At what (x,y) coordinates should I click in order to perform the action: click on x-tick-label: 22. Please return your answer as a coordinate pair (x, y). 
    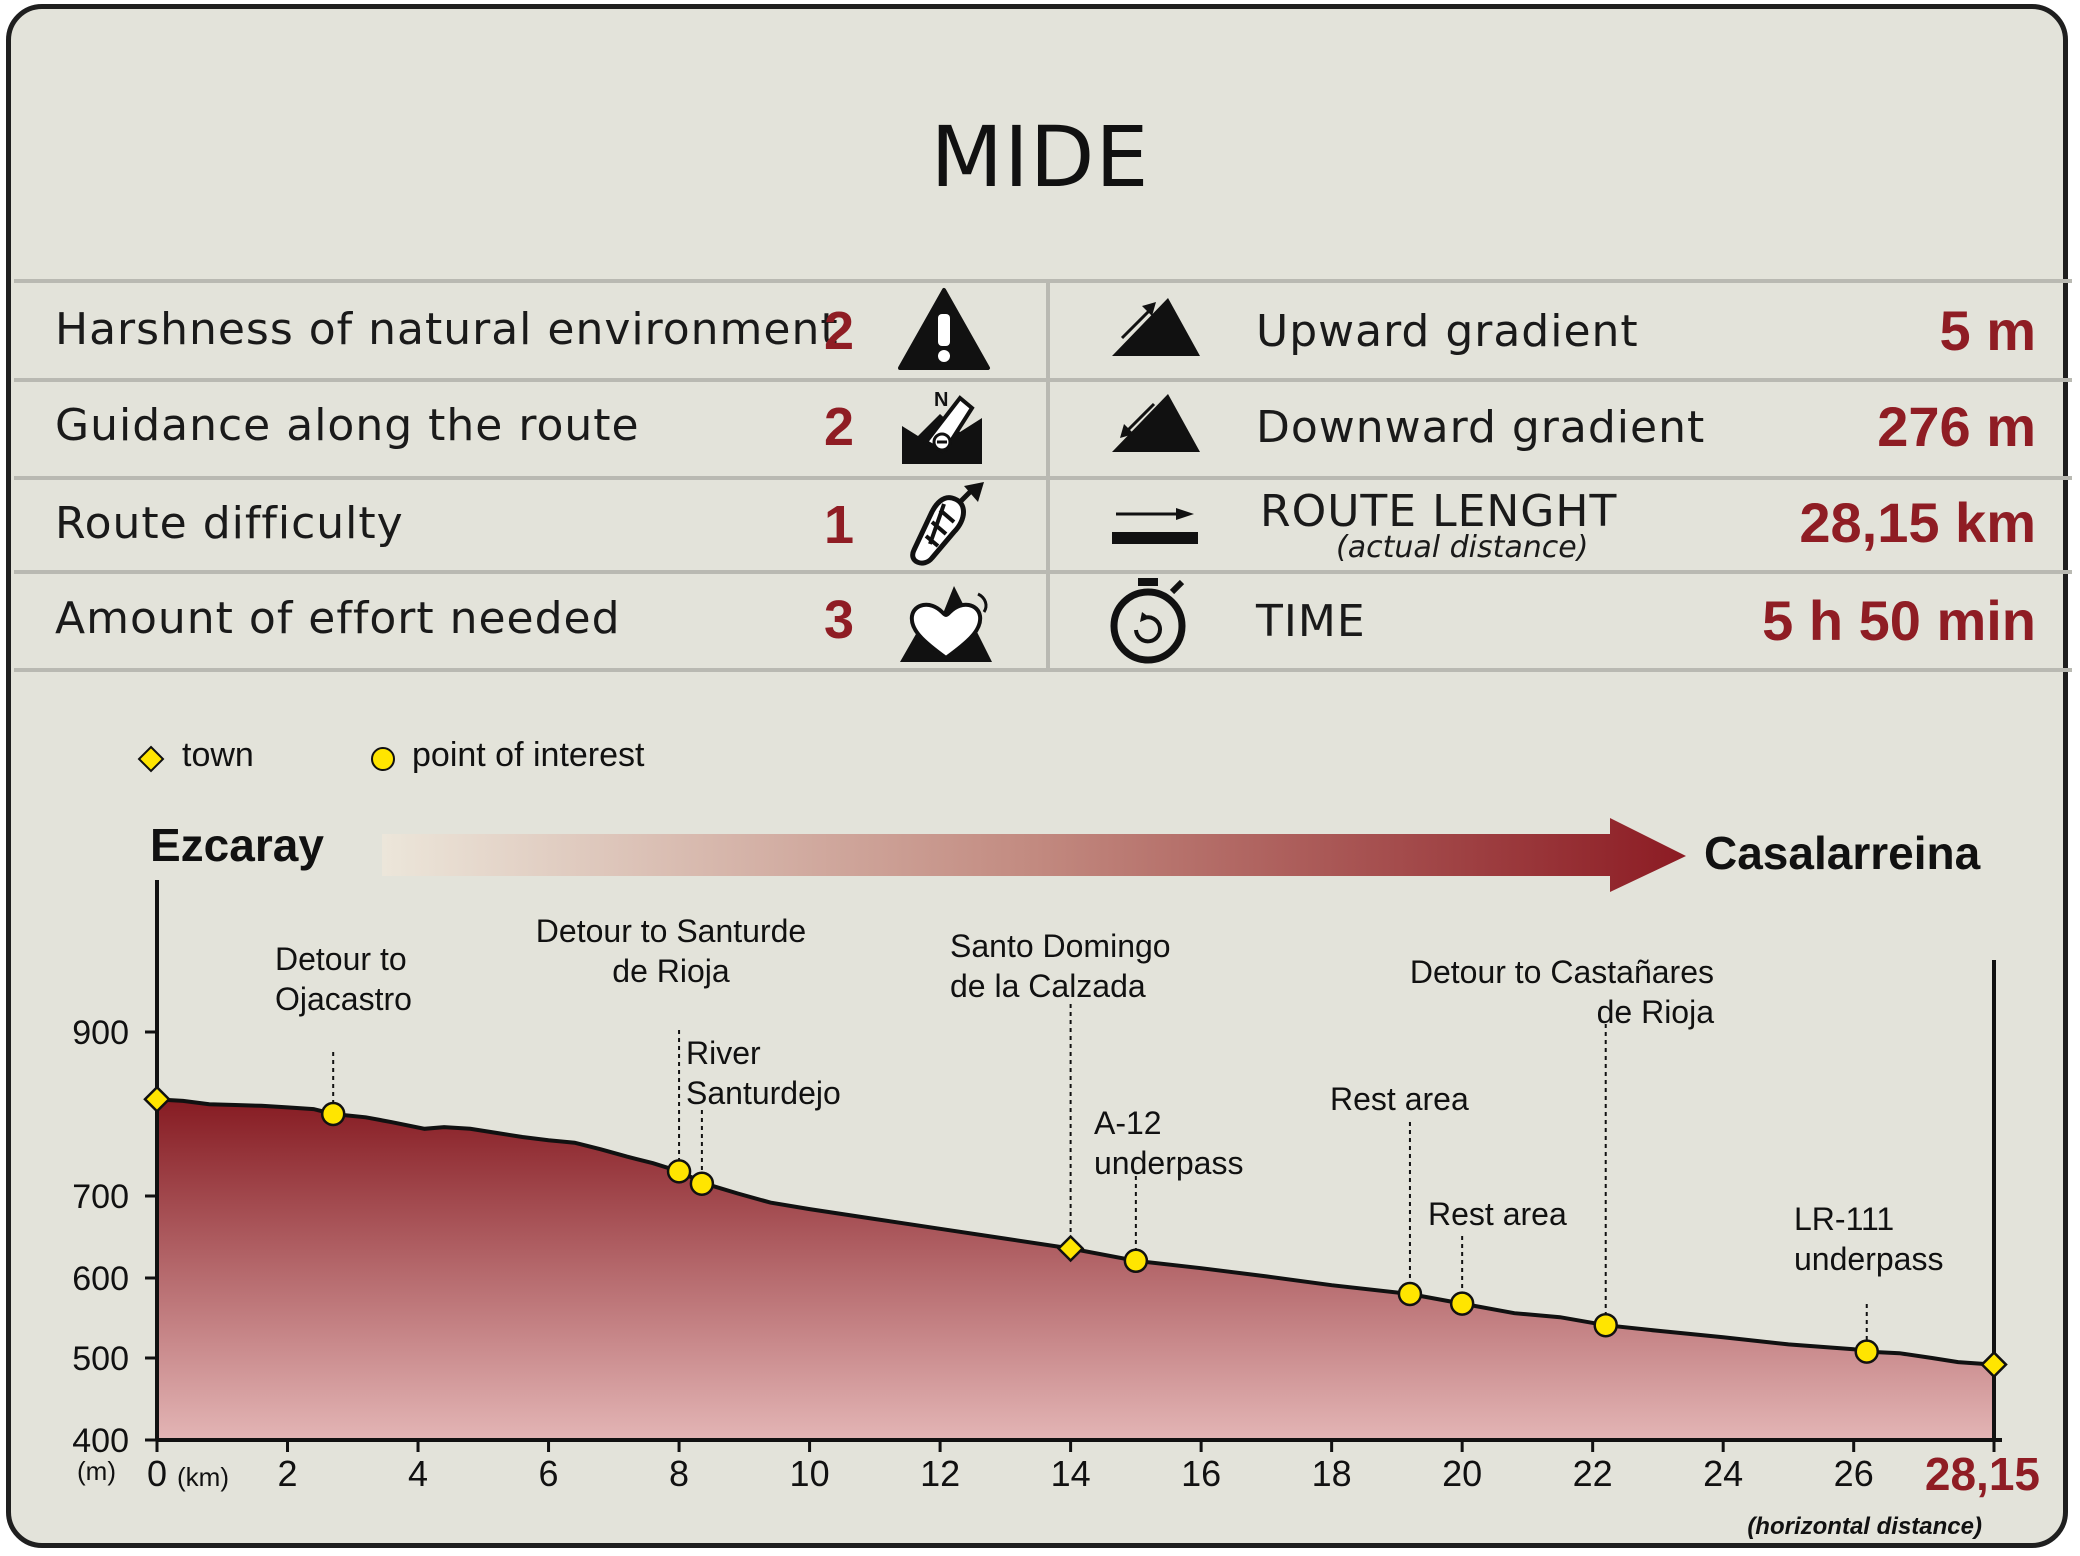
    Looking at the image, I should click on (1593, 1473).